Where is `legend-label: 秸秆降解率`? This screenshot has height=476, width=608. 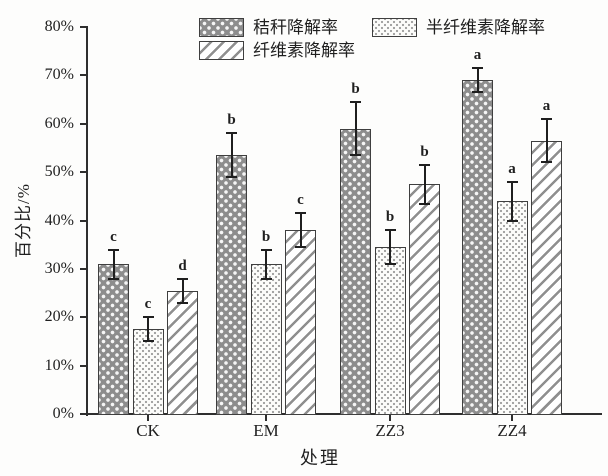
legend-label: 秸秆降解率 is located at coordinates (295, 27).